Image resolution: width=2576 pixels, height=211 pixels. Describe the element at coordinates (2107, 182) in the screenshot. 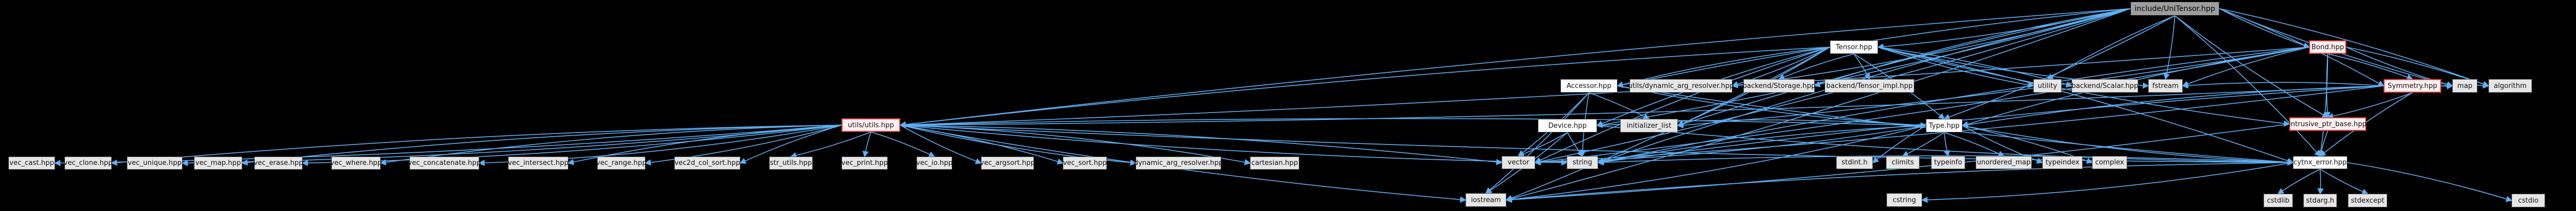

I see `edge-cytnx_error-to-cstring` at that location.